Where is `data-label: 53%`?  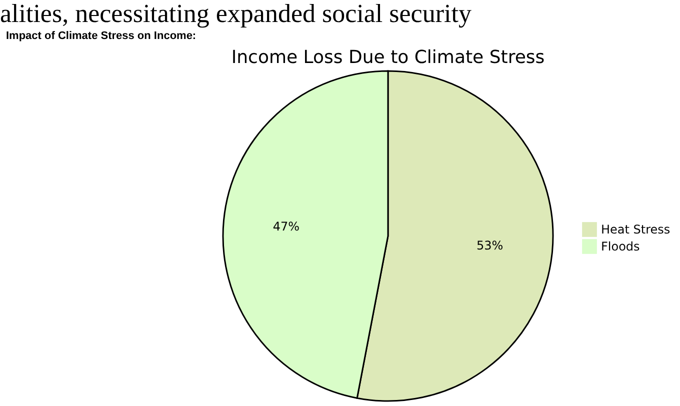
data-label: 53% is located at coordinates (490, 245).